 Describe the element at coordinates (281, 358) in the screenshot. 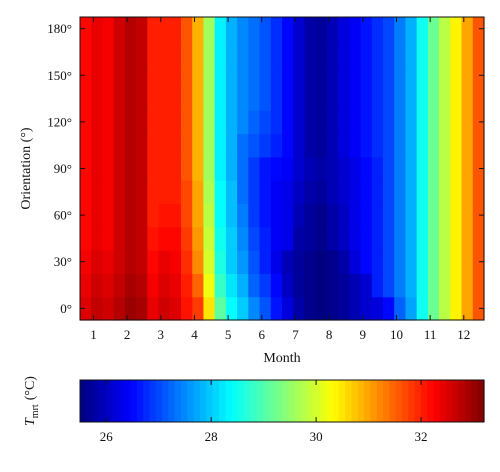

I see `x-axis-label: Month` at that location.